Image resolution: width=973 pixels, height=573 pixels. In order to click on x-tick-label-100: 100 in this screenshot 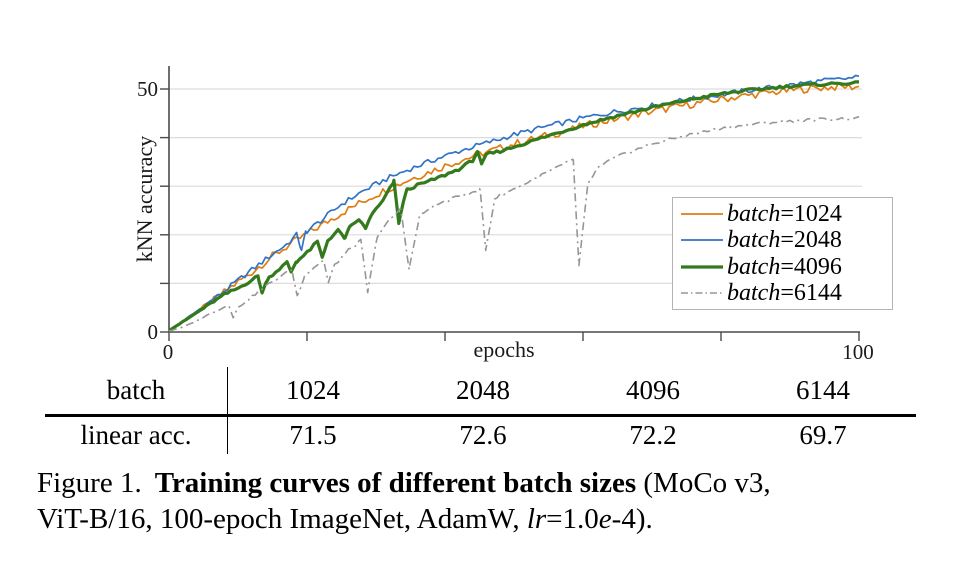, I will do `click(858, 352)`.